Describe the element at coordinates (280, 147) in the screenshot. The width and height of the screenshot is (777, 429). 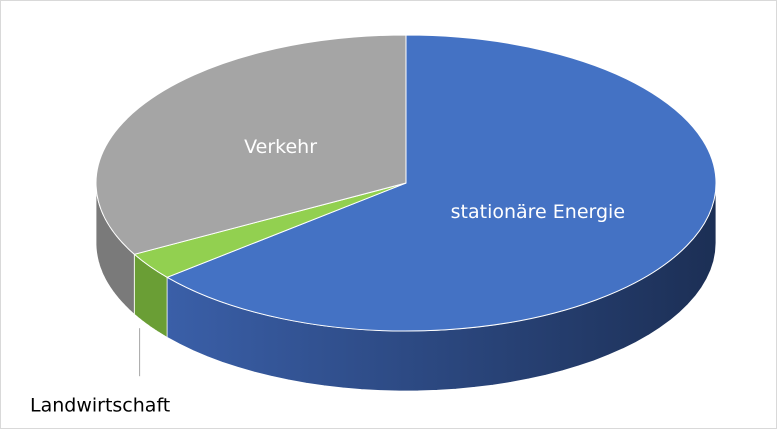
I see `data-label: Verkehr` at that location.